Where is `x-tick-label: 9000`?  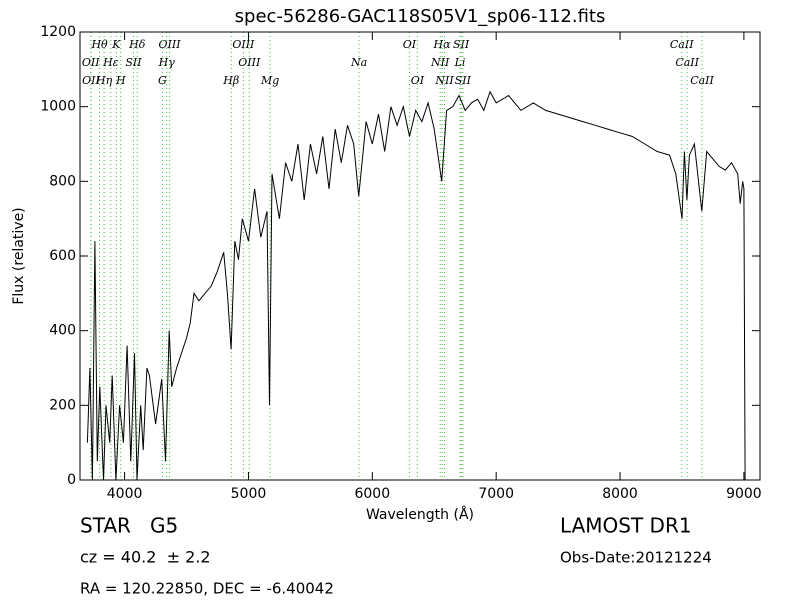 x-tick-label: 9000 is located at coordinates (744, 494).